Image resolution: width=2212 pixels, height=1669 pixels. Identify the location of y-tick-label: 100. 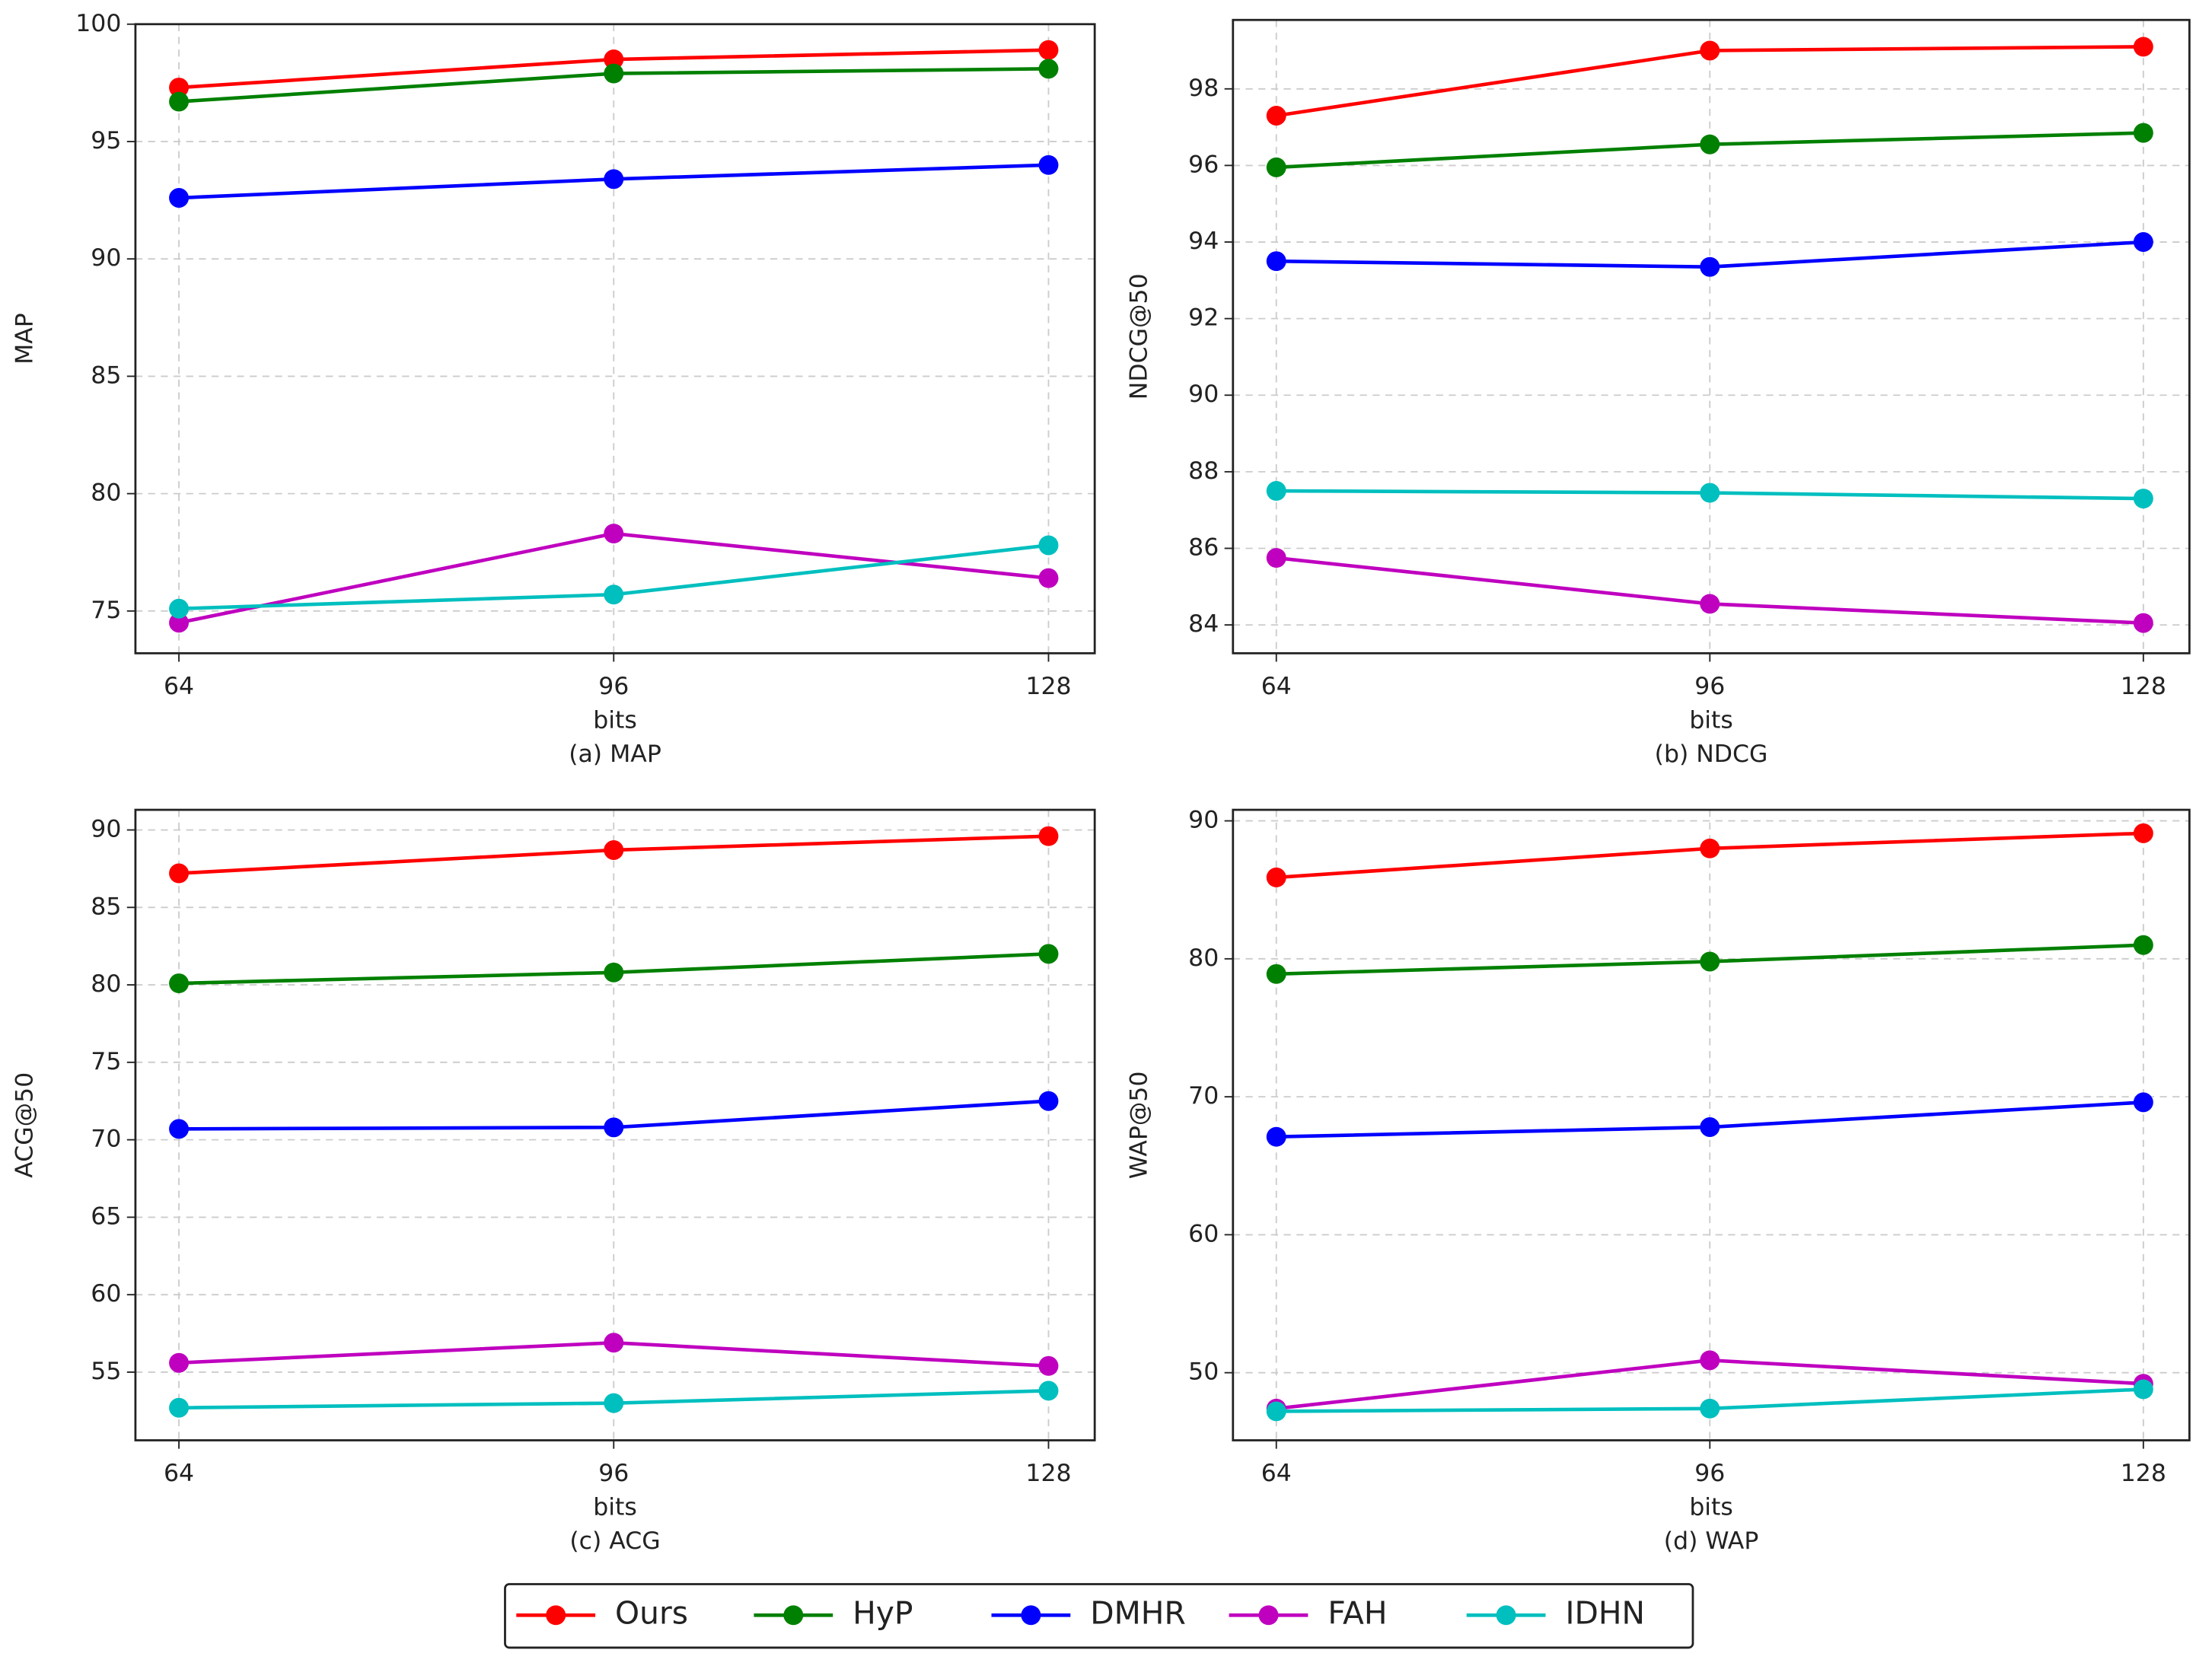
(98, 23).